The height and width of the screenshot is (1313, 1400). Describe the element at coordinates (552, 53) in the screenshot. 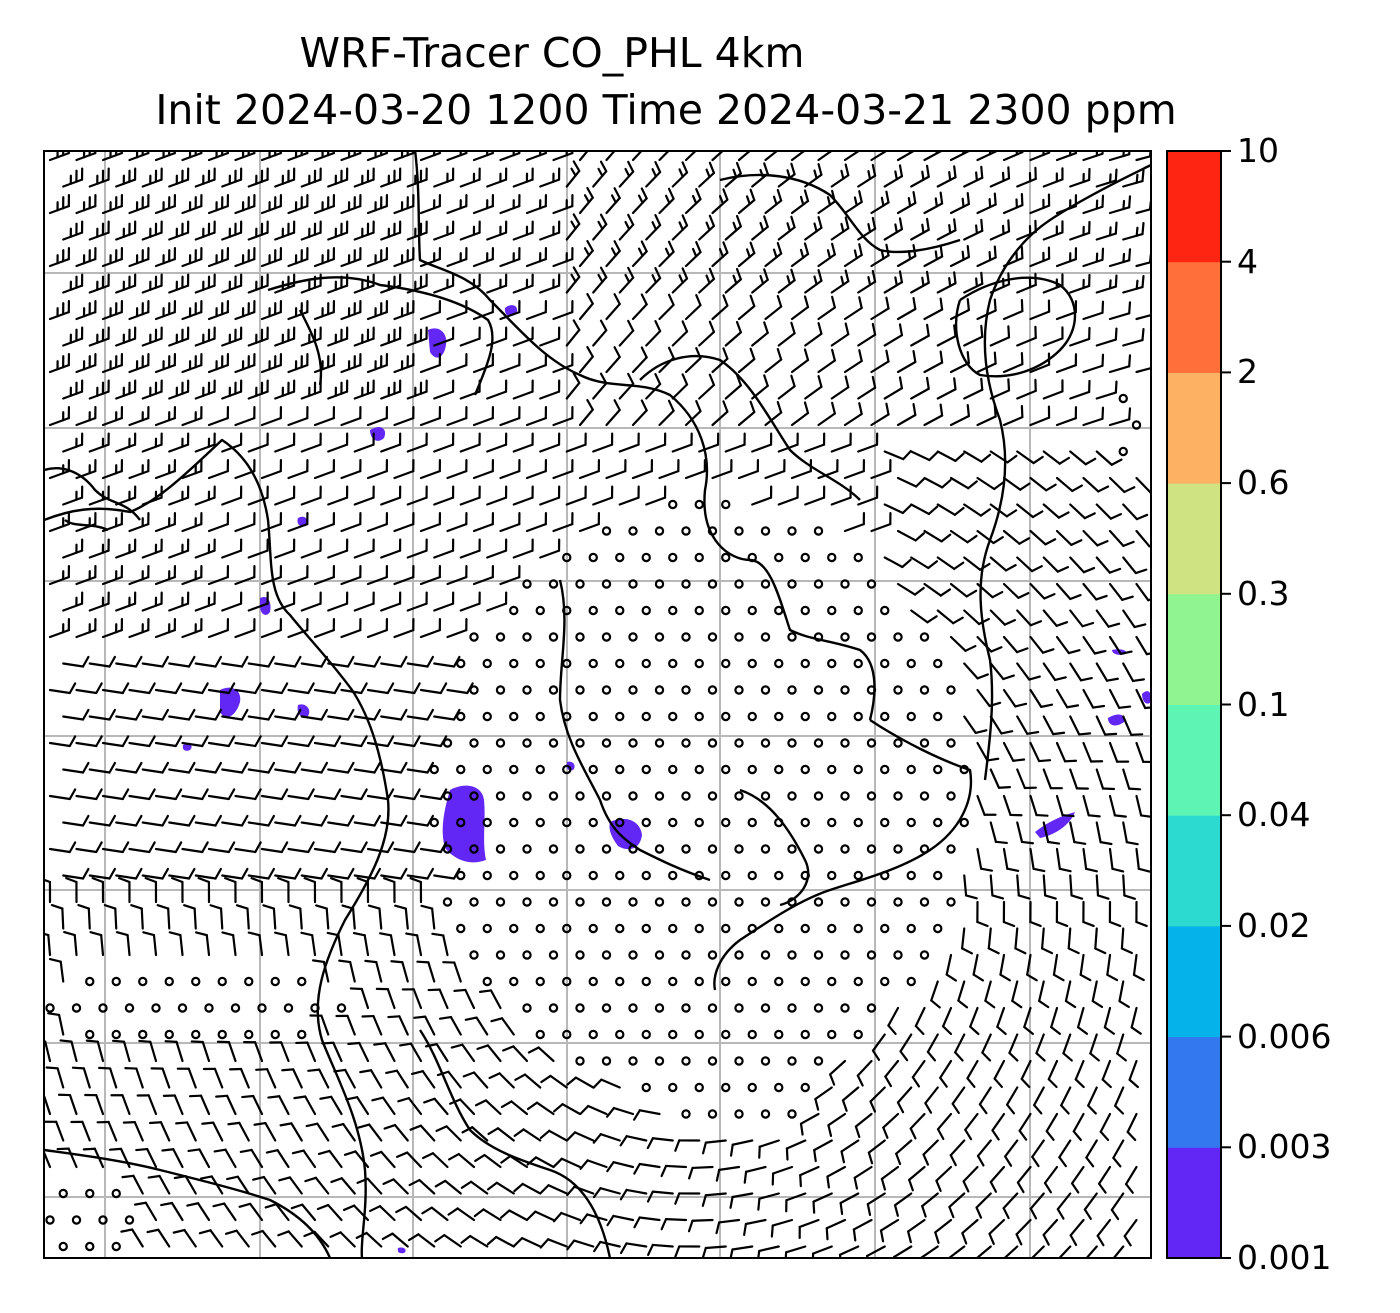

I see `map-title-line1: WRF-Tracer CO_PHL 4km` at that location.